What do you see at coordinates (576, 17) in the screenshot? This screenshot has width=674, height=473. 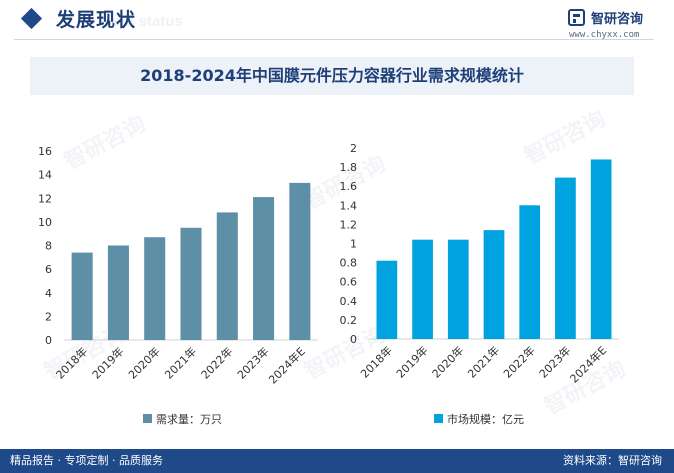 I see `brand-logo-icon` at bounding box center [576, 17].